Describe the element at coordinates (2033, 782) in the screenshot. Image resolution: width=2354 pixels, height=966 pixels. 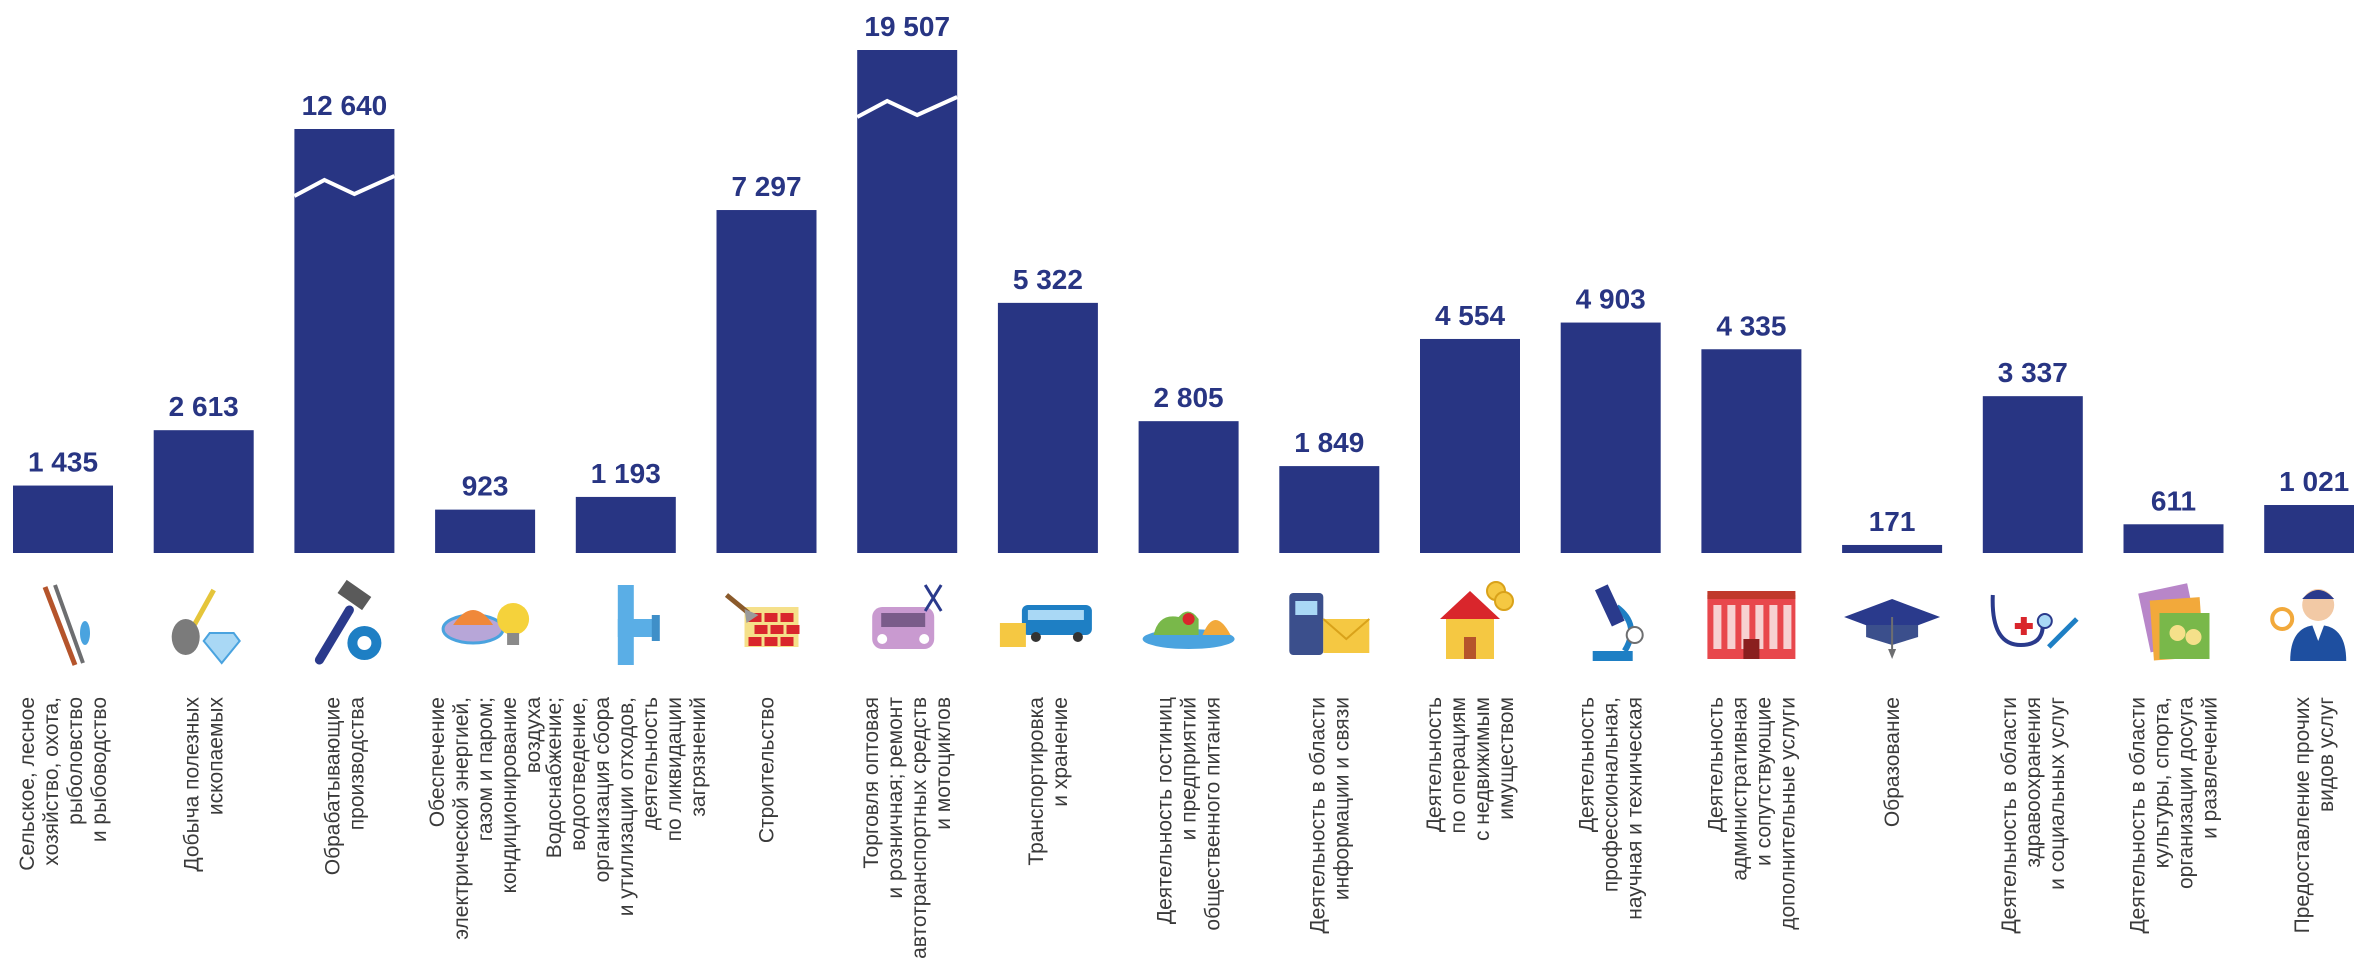
I see `category-label-line: здравоохранения` at that location.